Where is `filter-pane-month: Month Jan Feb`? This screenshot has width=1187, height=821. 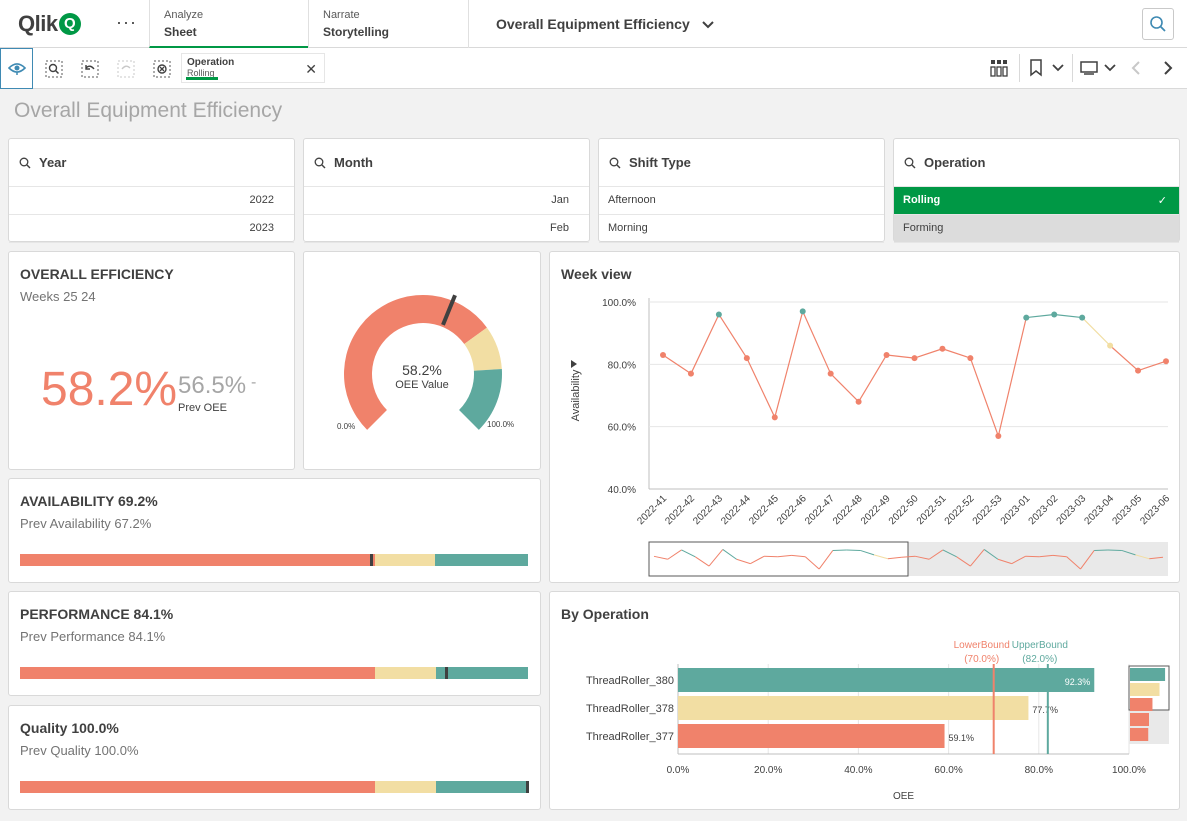 filter-pane-month: Month Jan Feb is located at coordinates (446, 190).